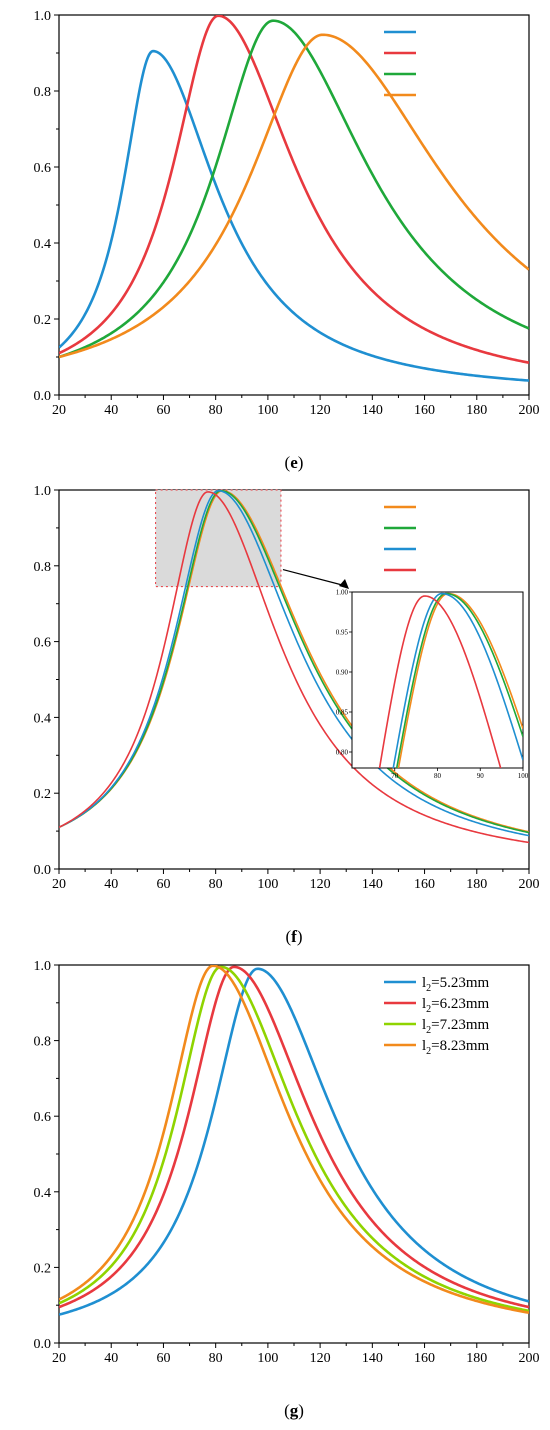 Image resolution: width=550 pixels, height=1430 pixels. Describe the element at coordinates (456, 1047) in the screenshot. I see `legend-label-3: l2=8.23mm` at that location.